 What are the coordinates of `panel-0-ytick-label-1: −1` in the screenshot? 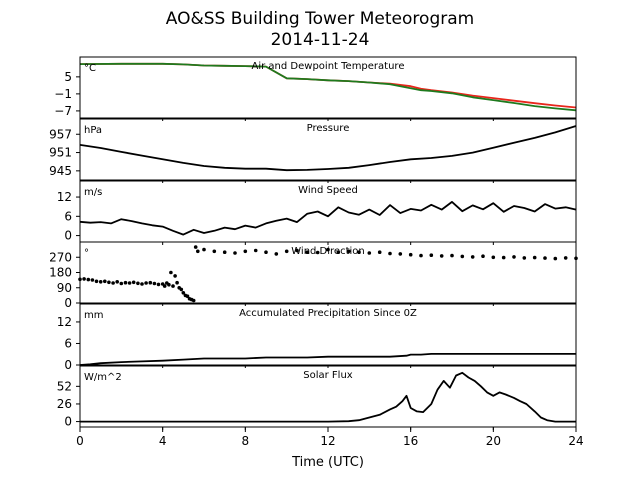 It's located at (63, 94).